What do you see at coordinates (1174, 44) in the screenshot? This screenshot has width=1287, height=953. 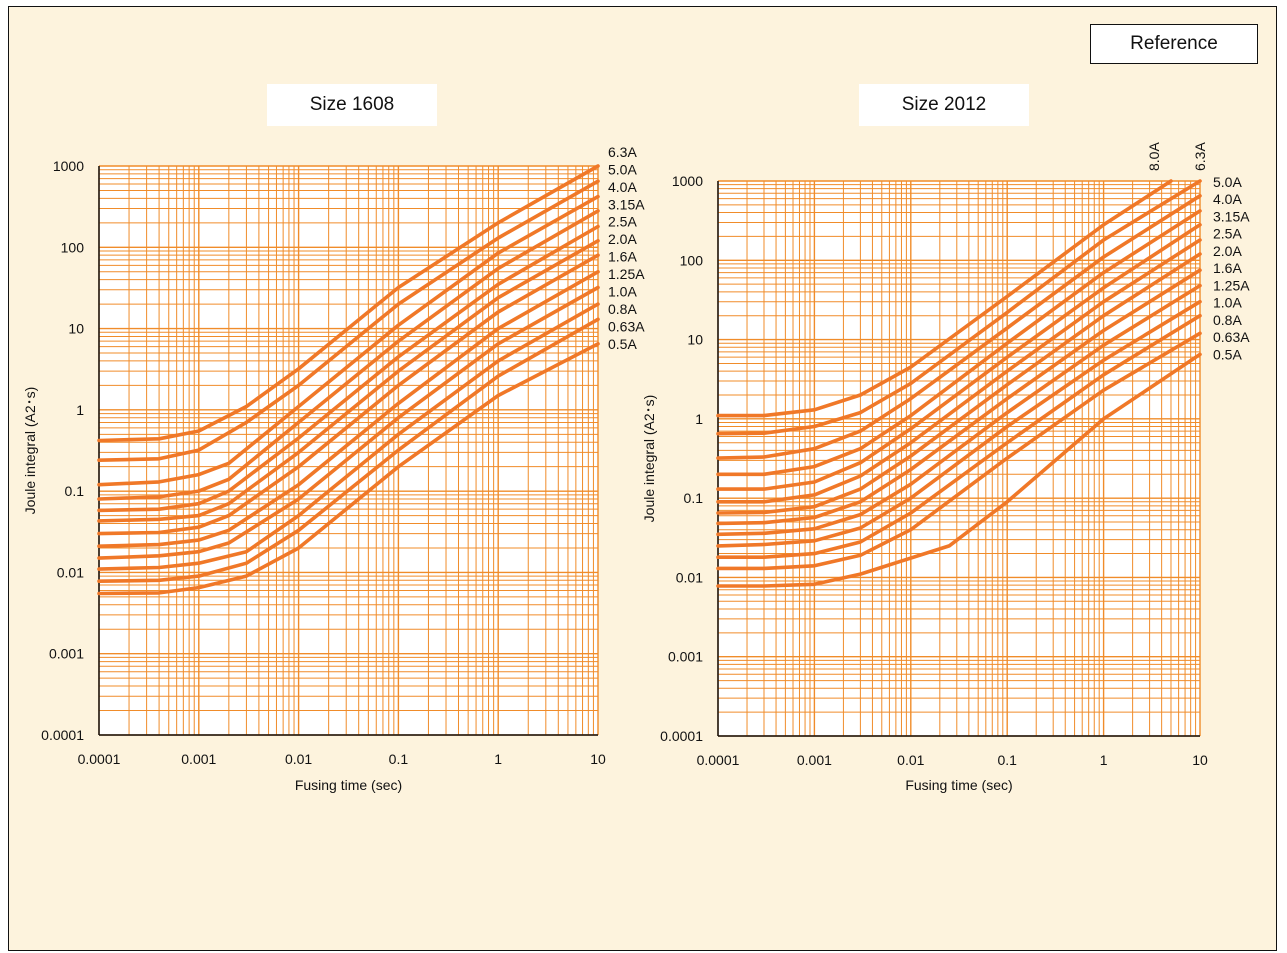 I see `reference-label: Reference` at bounding box center [1174, 44].